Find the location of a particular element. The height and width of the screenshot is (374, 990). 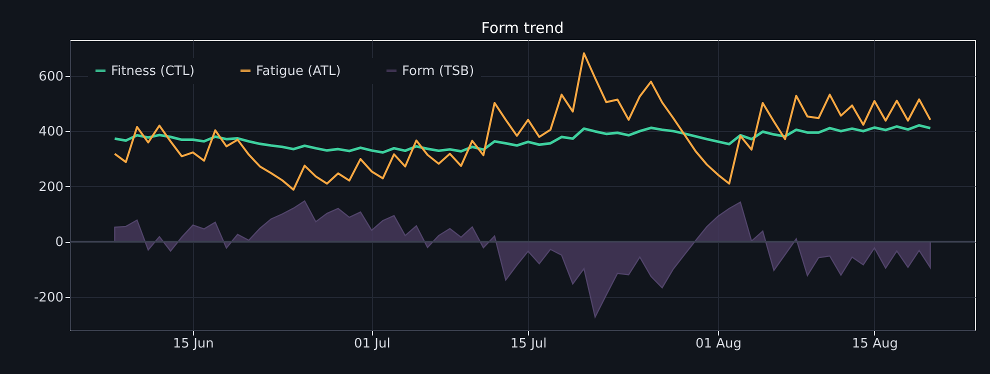

chart-title: Form trend is located at coordinates (522, 28).